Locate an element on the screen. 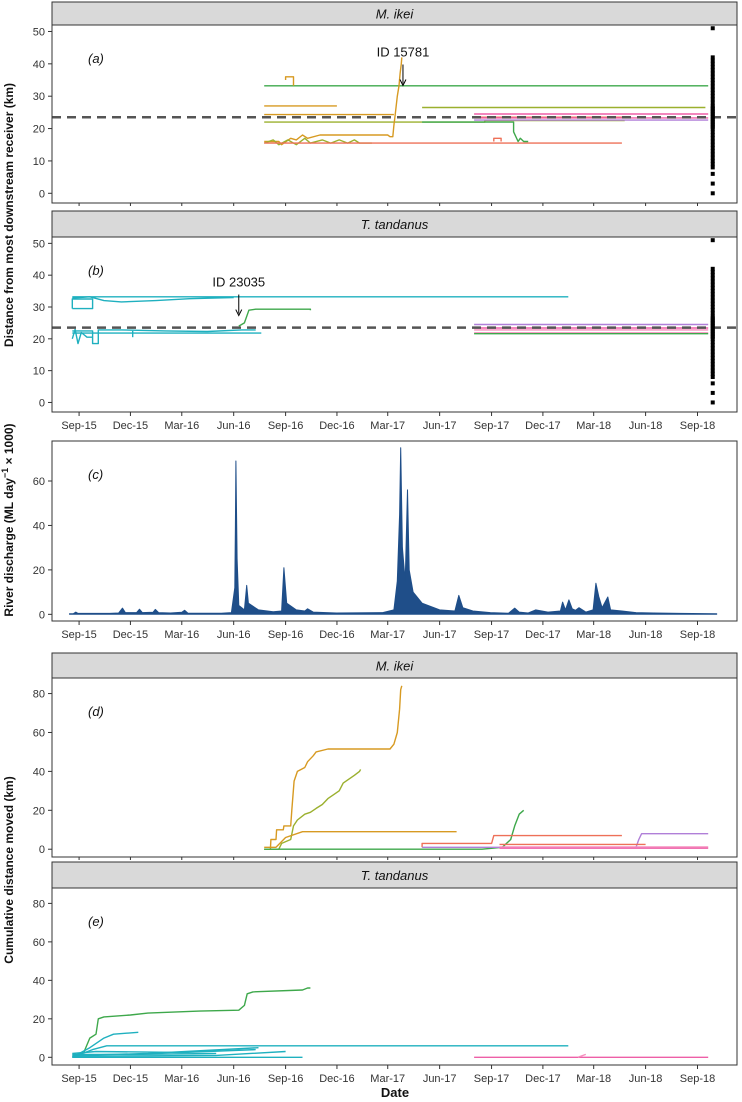  y-tick-label-a: 50 is located at coordinates (39, 32).